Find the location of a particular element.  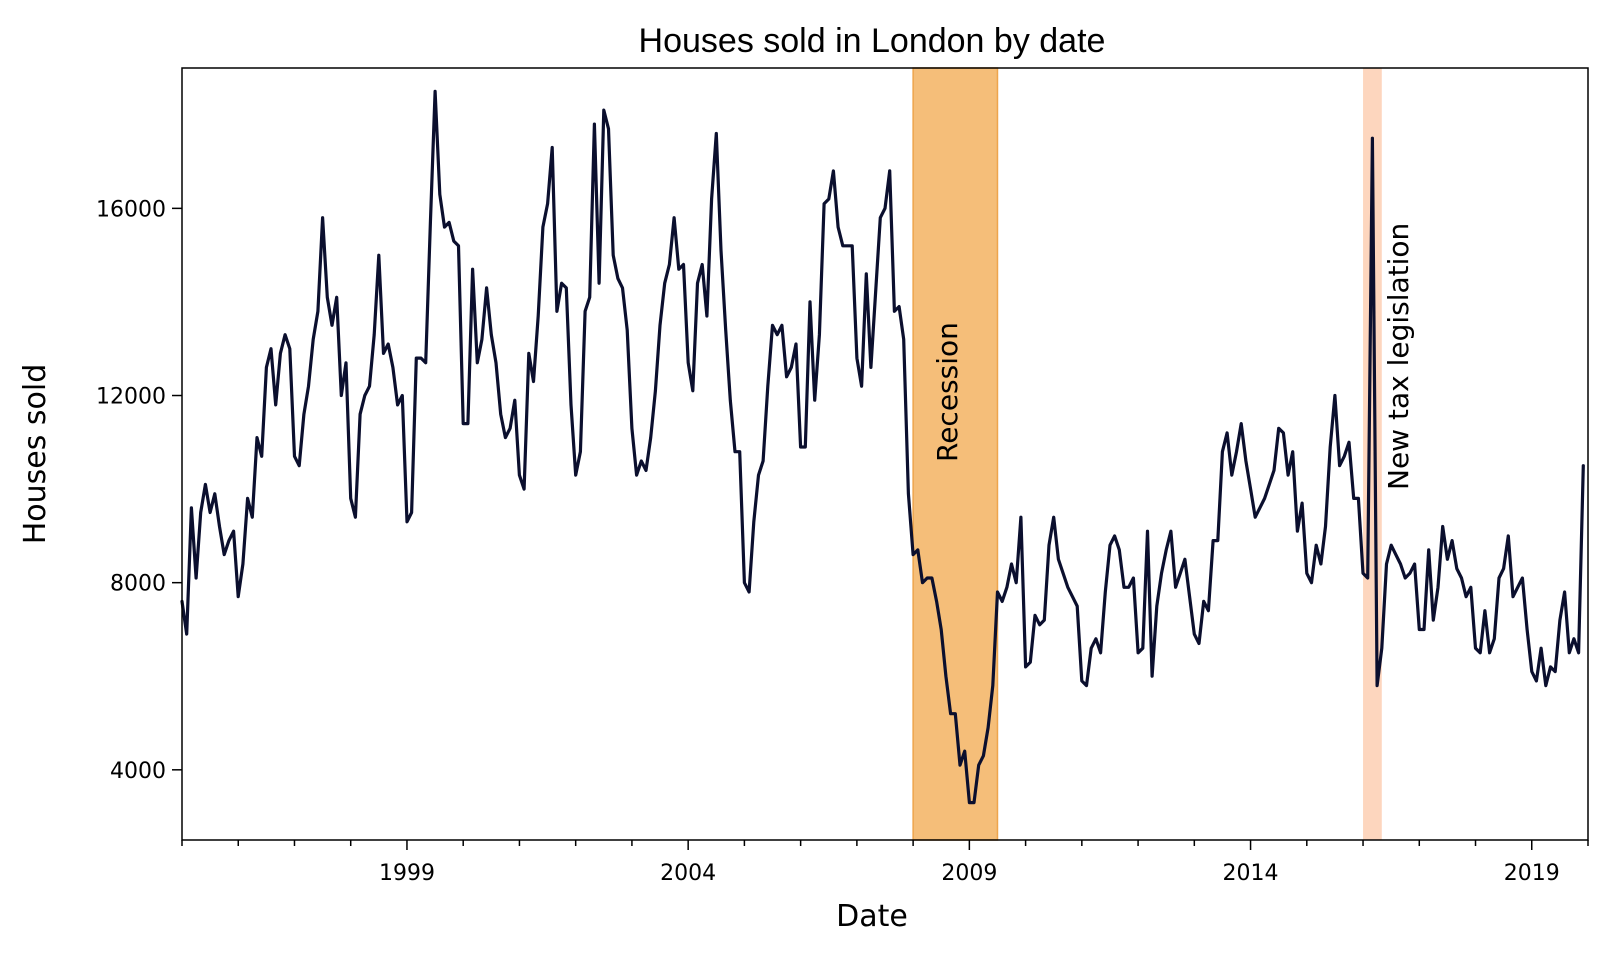

y-tick-label: 8000 is located at coordinates (138, 584).